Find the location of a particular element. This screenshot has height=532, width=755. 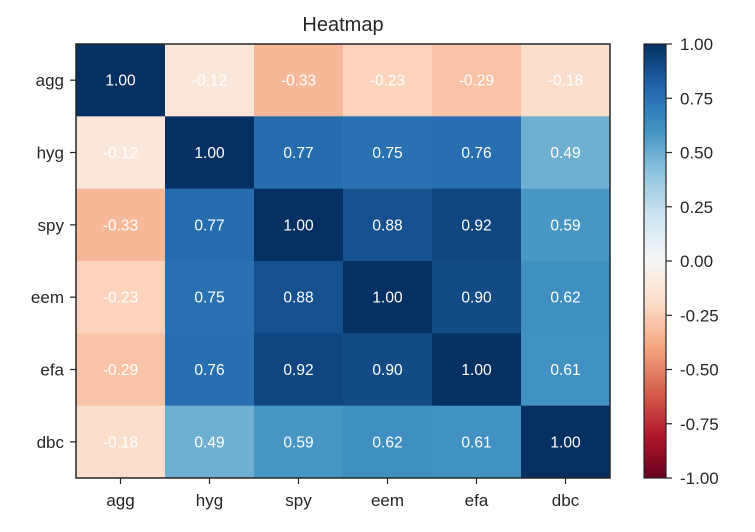

y-tick-label: efa is located at coordinates (52, 370).